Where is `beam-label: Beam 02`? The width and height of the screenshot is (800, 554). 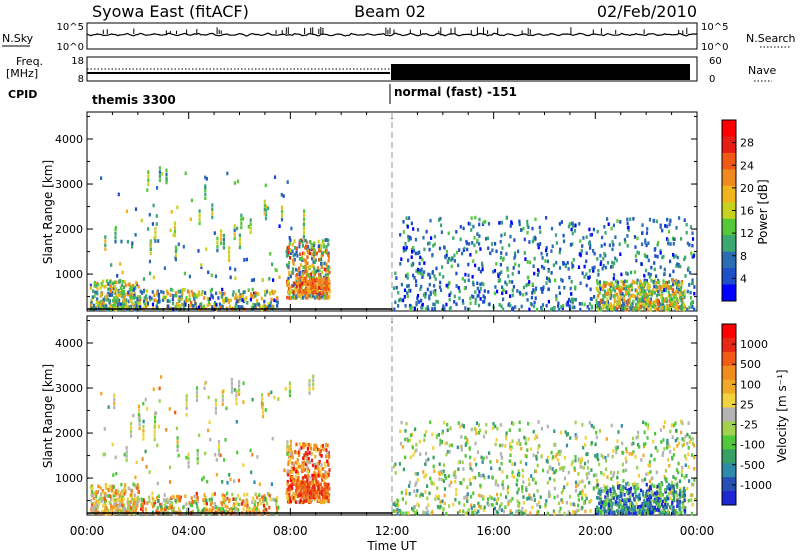
beam-label: Beam 02 is located at coordinates (390, 11).